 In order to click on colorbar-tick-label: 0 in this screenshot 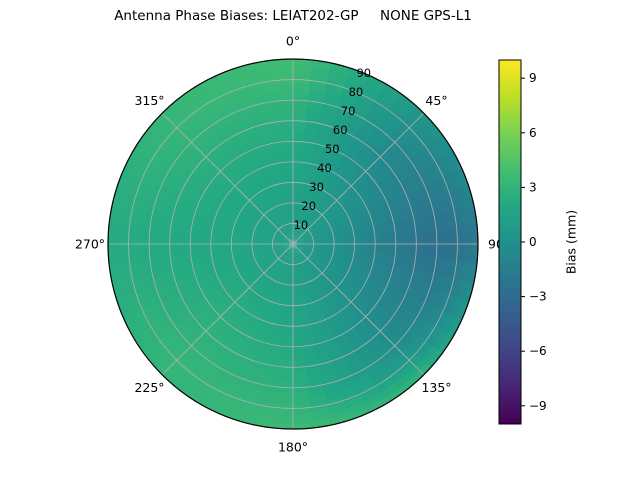, I will do `click(533, 242)`.